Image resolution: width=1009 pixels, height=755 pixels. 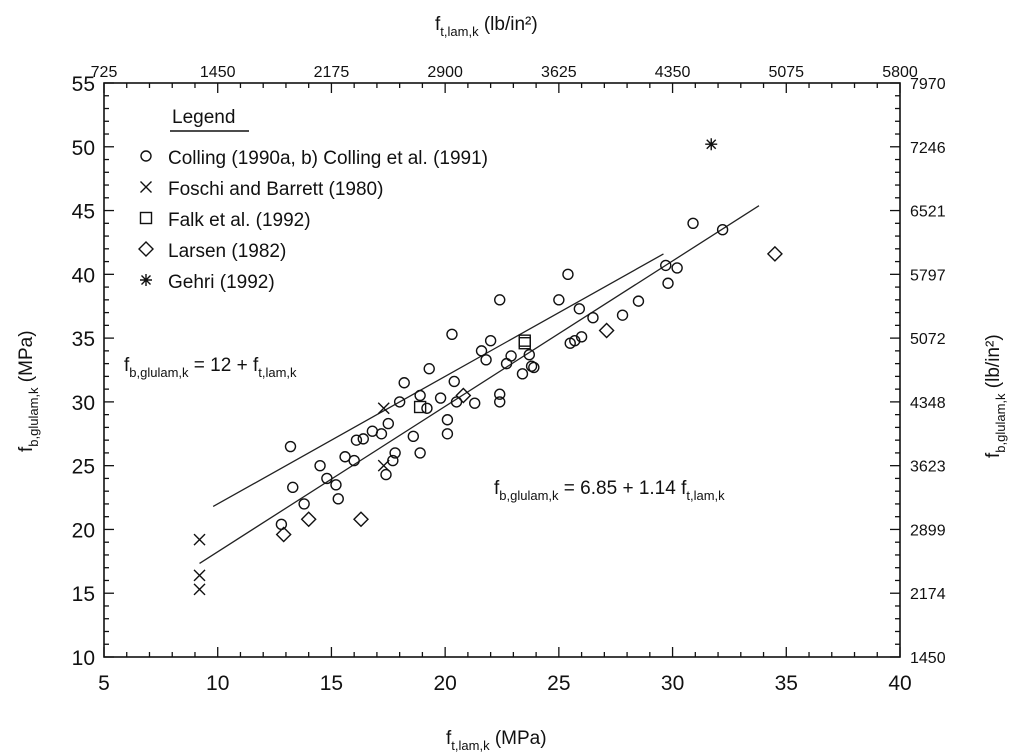 What do you see at coordinates (275, 189) in the screenshot?
I see `legend-label: Foschi and Barrett (1980)` at bounding box center [275, 189].